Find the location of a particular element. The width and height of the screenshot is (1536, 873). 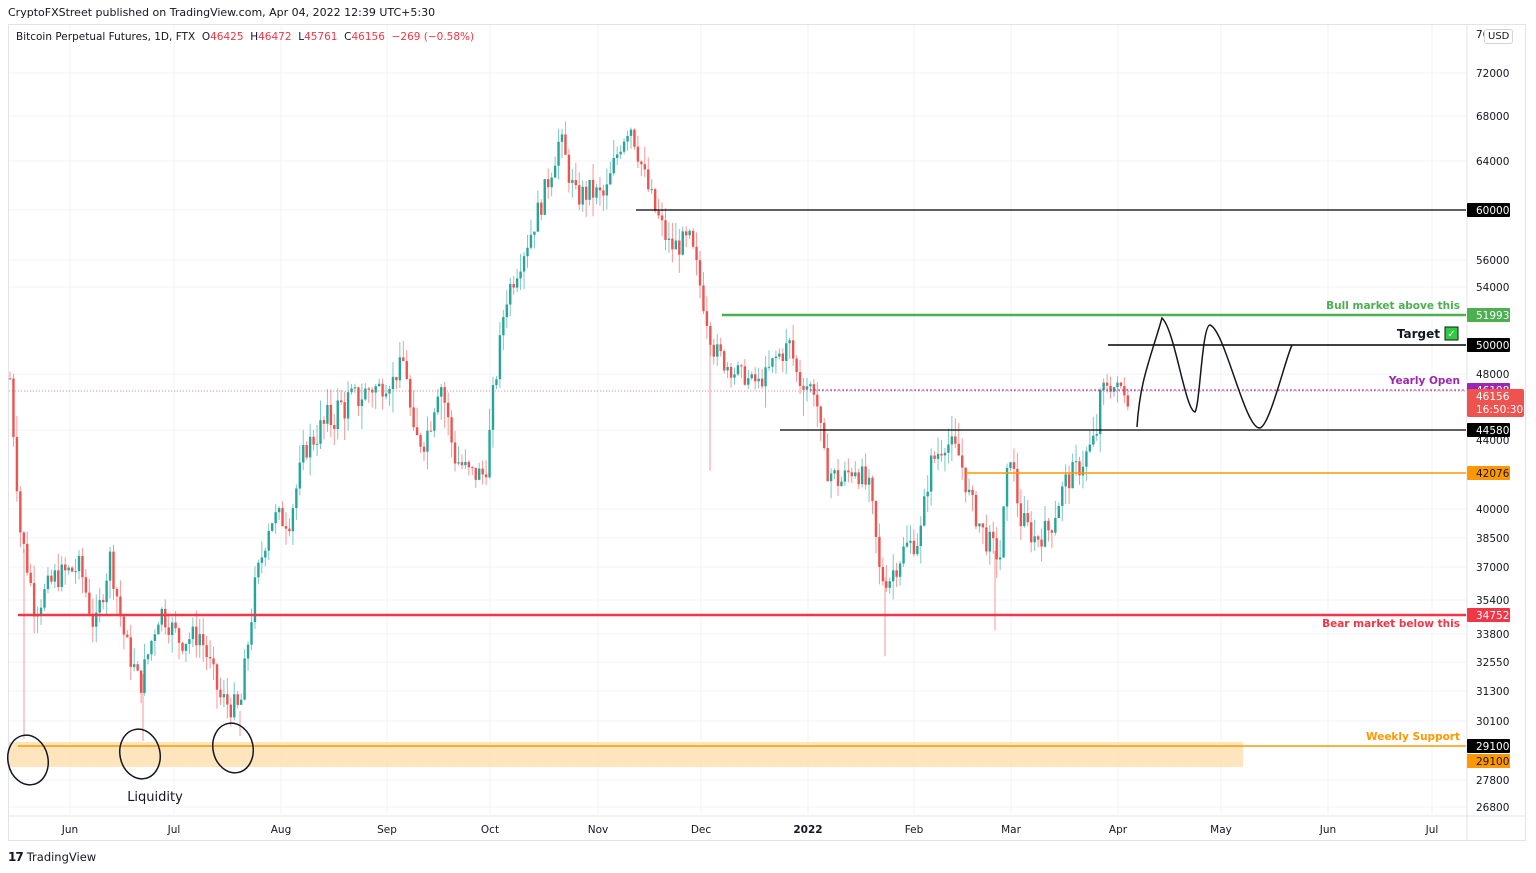

weekly-support-price-tag-text: 29100 is located at coordinates (1492, 747).